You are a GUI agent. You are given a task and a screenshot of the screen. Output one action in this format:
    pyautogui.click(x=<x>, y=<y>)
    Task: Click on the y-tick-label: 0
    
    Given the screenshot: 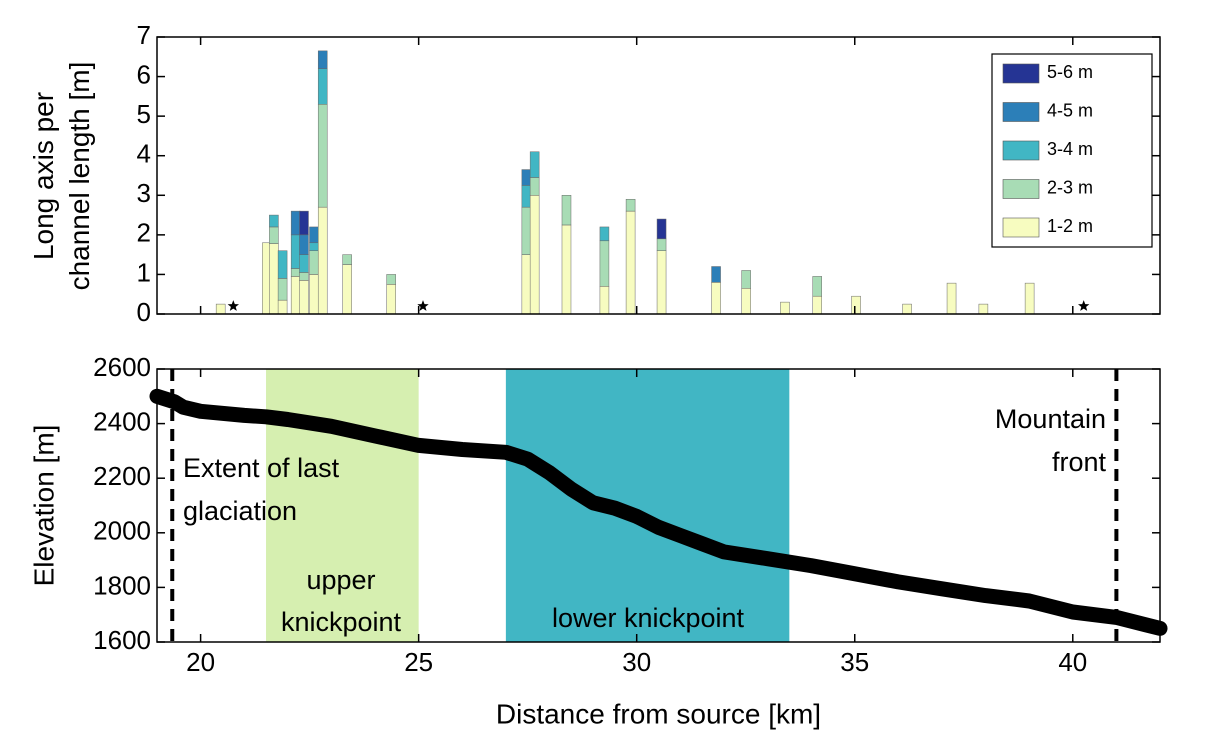 What is the action you would take?
    pyautogui.click(x=144, y=312)
    